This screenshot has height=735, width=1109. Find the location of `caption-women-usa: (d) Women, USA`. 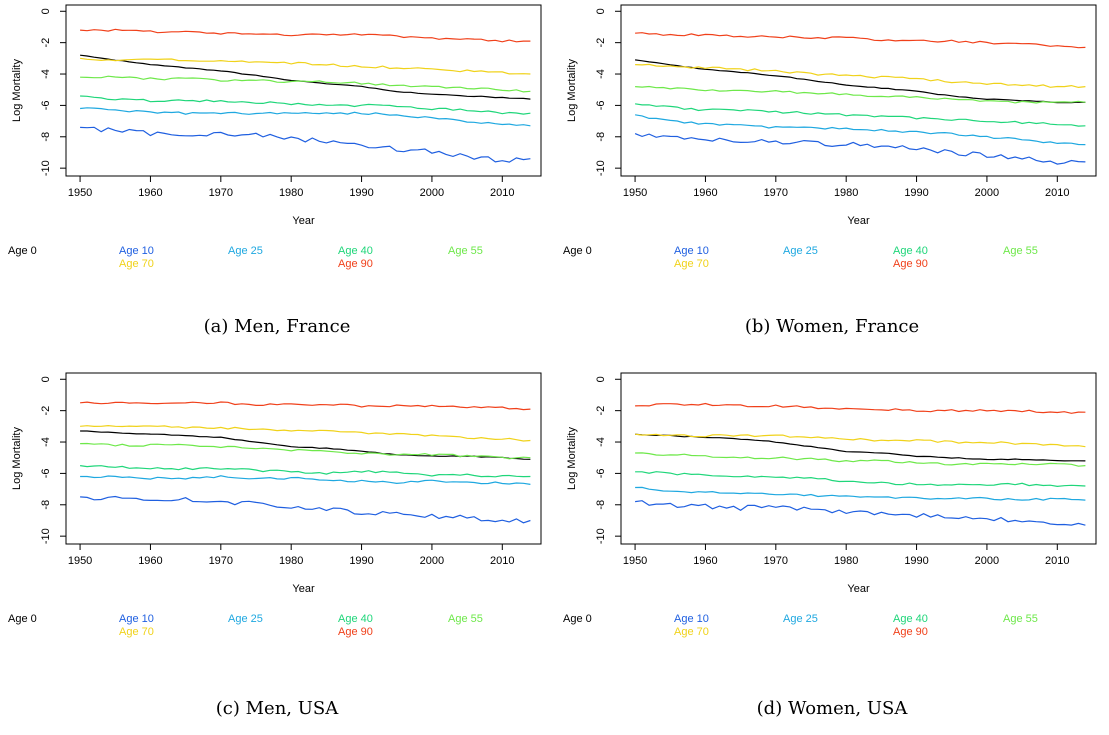

caption-women-usa: (d) Women, USA is located at coordinates (832, 708).